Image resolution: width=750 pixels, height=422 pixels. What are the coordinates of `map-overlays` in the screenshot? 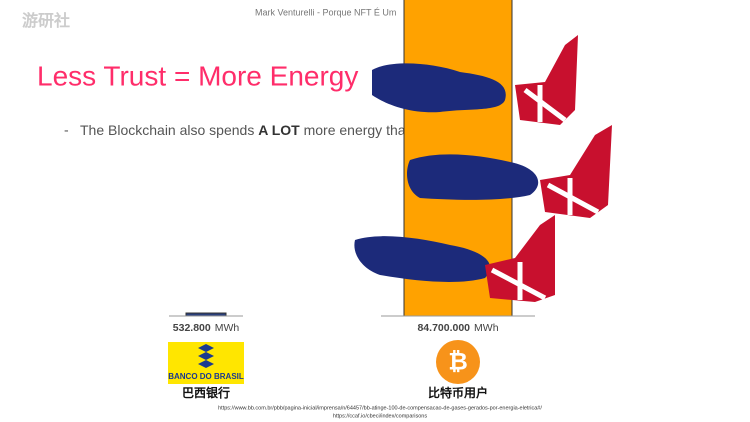 It's located at (446, 172).